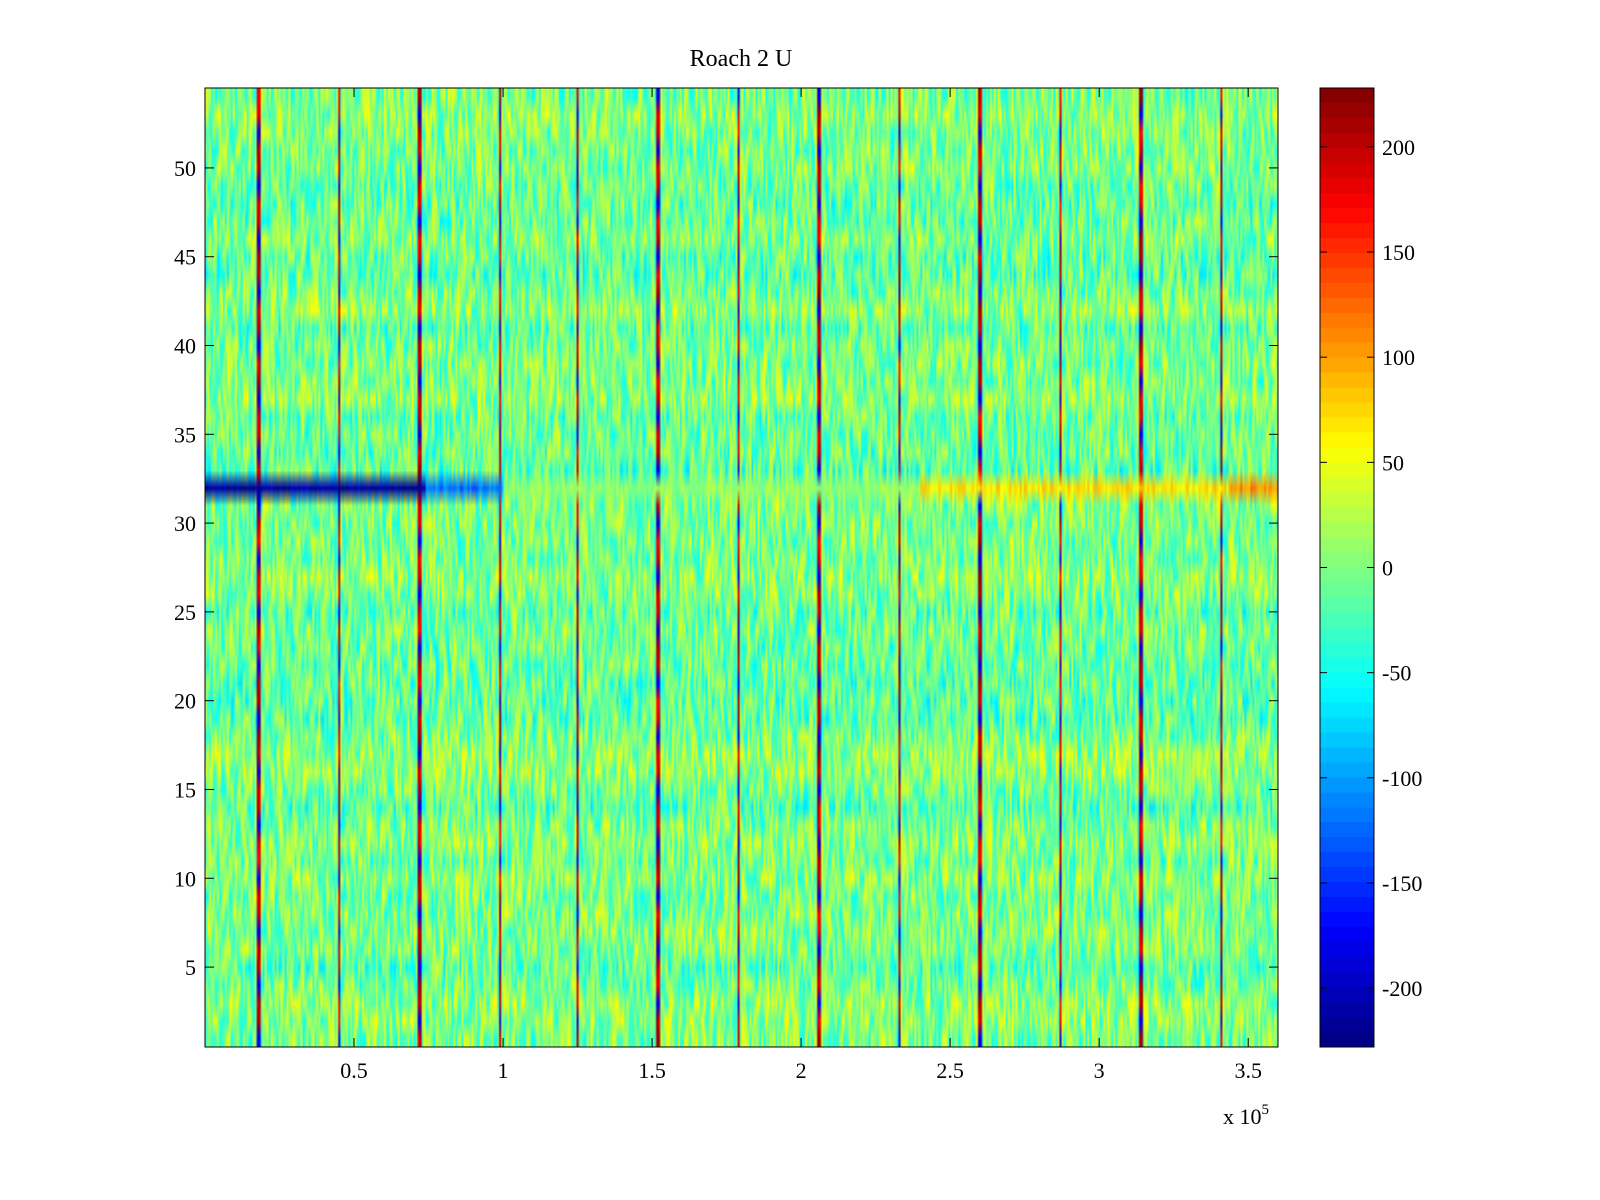  I want to click on colorbar-tick-label: 100, so click(1398, 357).